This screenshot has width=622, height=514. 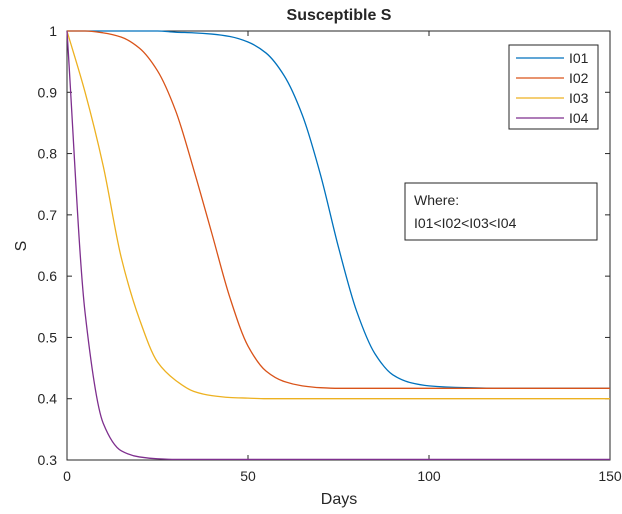 What do you see at coordinates (579, 98) in the screenshot?
I see `legend-label-i03: I03` at bounding box center [579, 98].